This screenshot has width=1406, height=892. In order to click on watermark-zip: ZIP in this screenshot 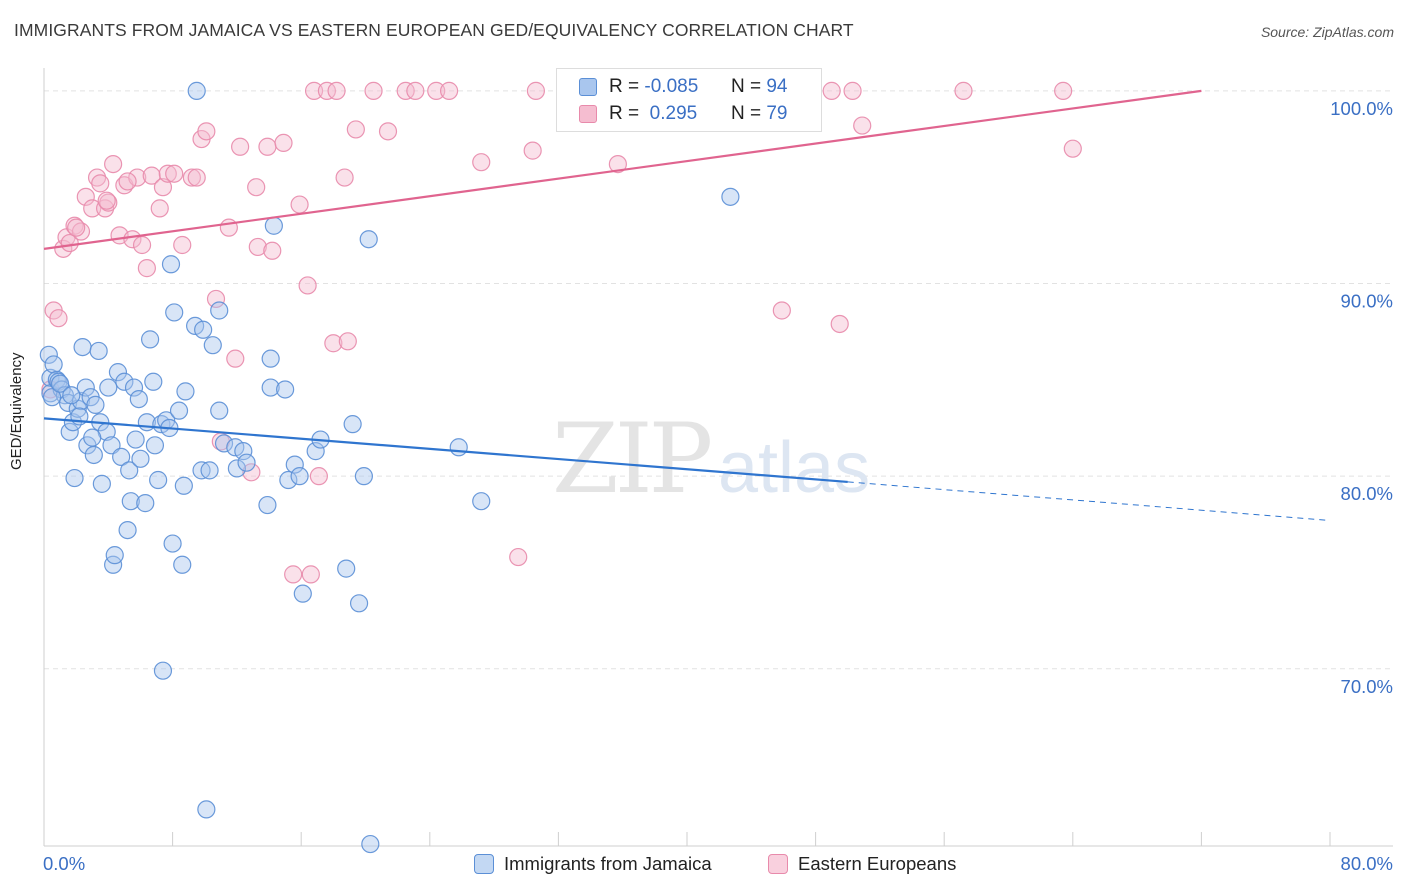, I will do `click(631, 459)`.